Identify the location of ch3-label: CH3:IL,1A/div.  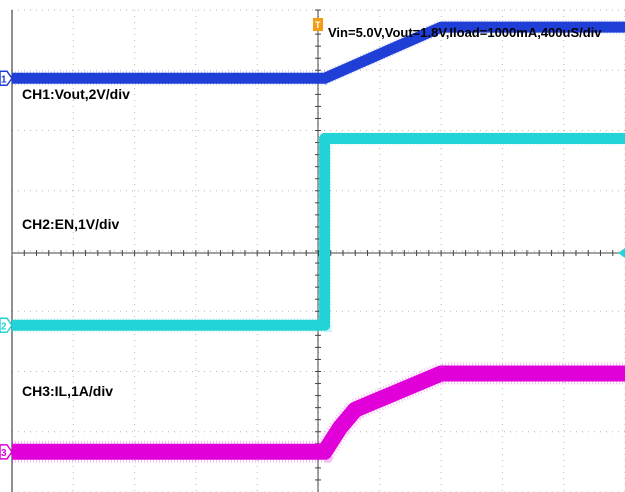
(67, 391).